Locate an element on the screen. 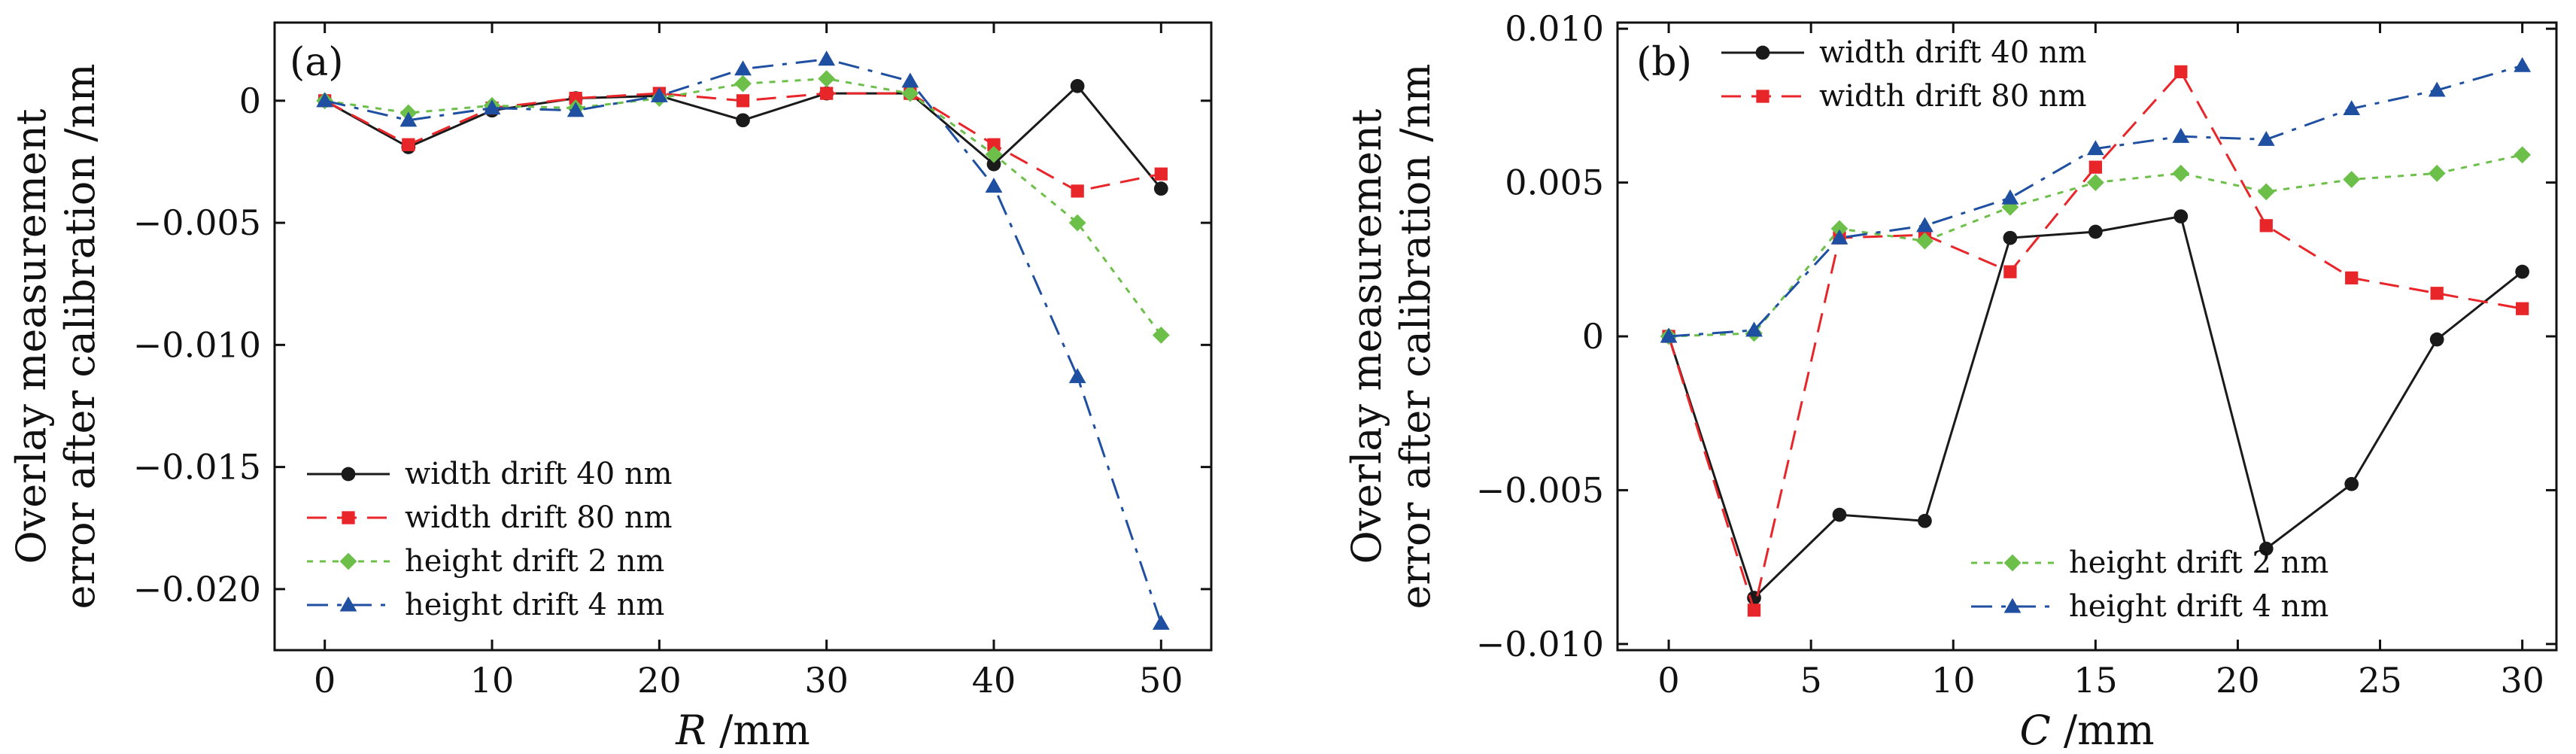 This screenshot has width=2576, height=754. panel-label: (b) is located at coordinates (1664, 62).